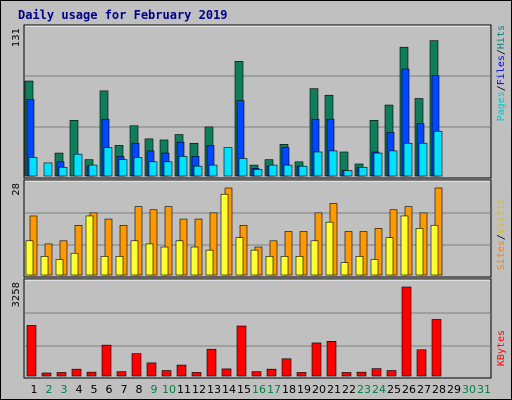 This screenshot has width=512, height=400. What do you see at coordinates (154, 389) in the screenshot?
I see `day-label: 9` at bounding box center [154, 389].